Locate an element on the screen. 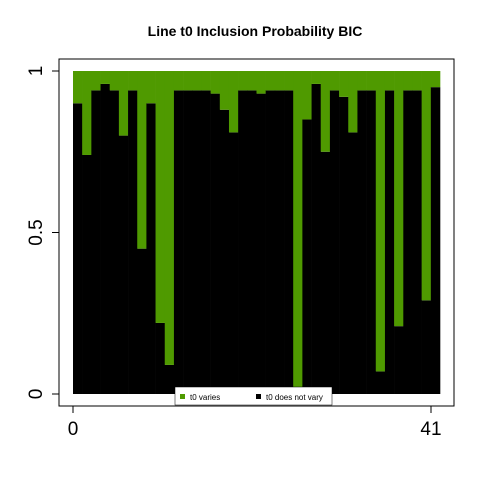  x-tick-label: 0 is located at coordinates (73, 429).